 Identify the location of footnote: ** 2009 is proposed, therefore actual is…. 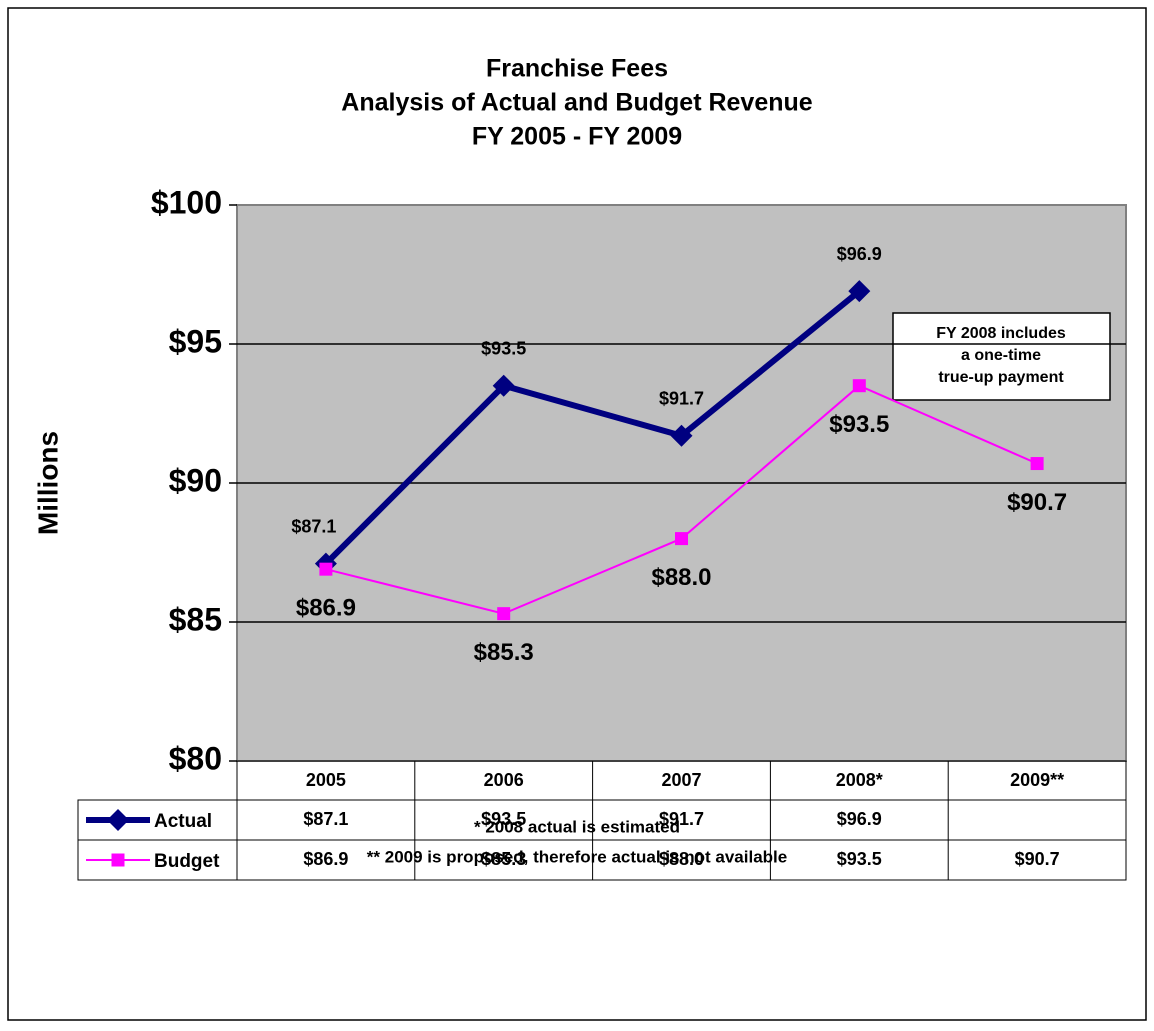
(577, 856).